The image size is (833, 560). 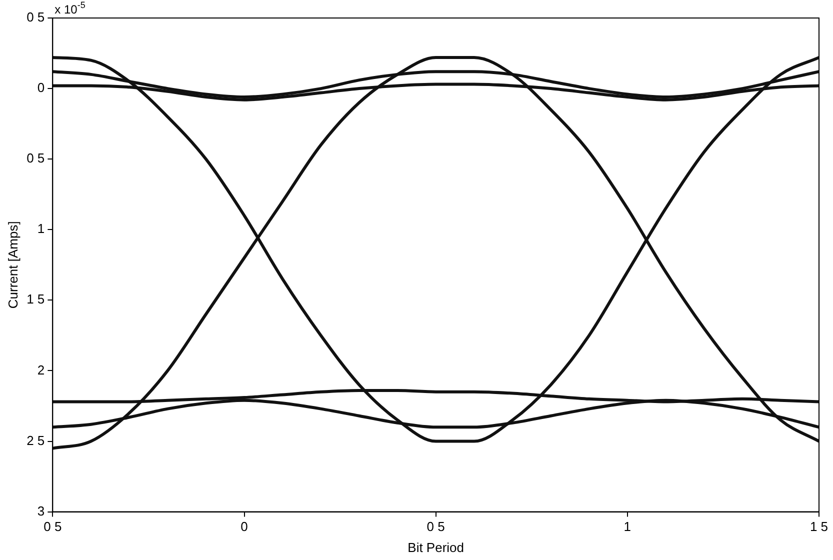 What do you see at coordinates (41, 88) in the screenshot?
I see `y-tick-label: 0` at bounding box center [41, 88].